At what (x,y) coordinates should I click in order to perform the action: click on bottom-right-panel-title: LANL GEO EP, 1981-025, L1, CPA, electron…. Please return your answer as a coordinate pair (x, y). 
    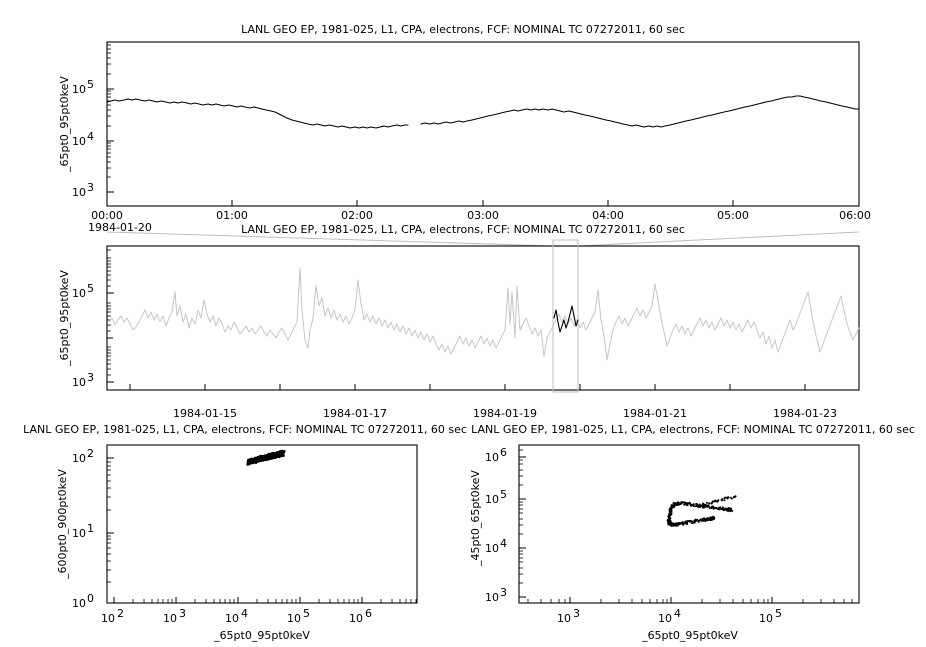
    Looking at the image, I should click on (693, 429).